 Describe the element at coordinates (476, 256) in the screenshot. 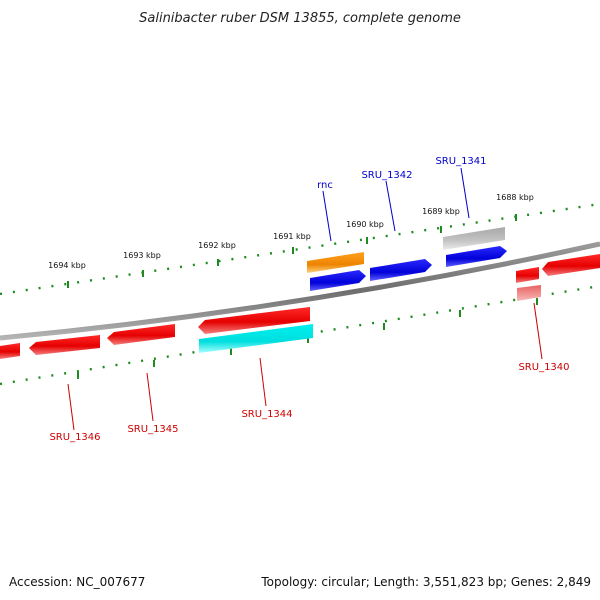

I see `gene-sru-1341-blue` at that location.